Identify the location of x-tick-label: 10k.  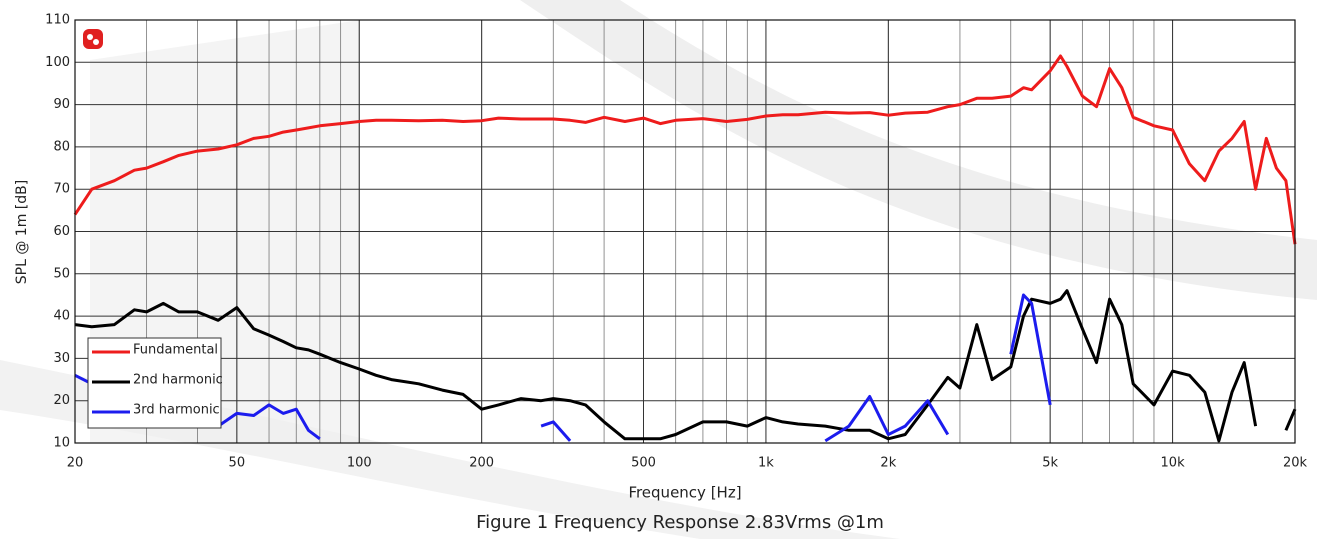
(1173, 463).